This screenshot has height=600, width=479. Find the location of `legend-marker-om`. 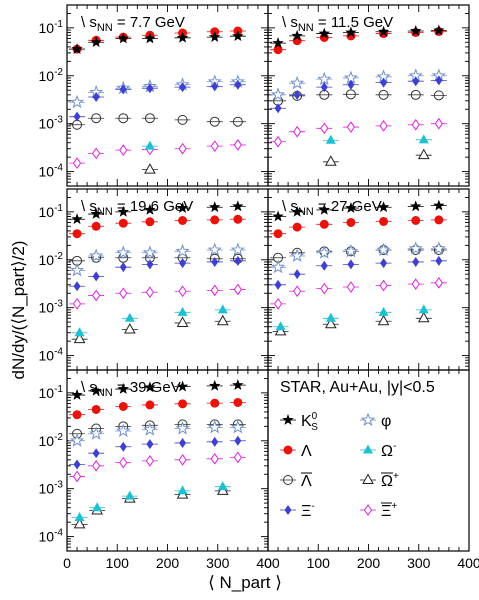

legend-marker-om is located at coordinates (368, 449).